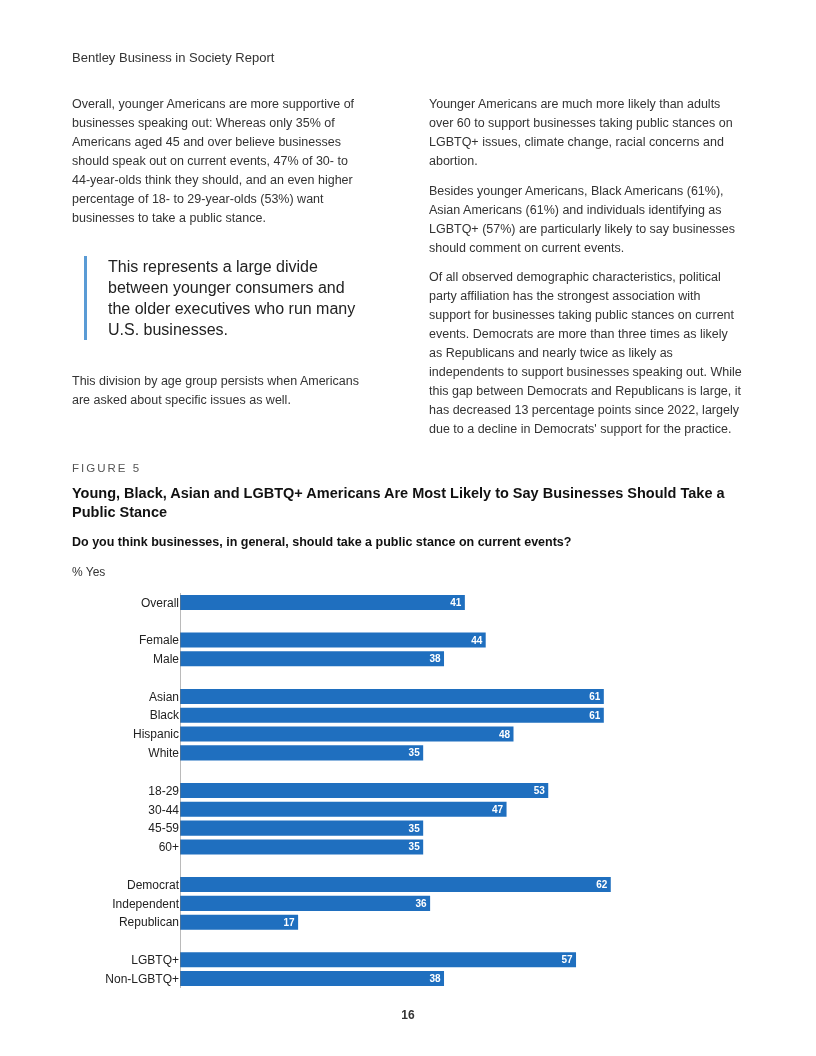 The image size is (816, 1056). What do you see at coordinates (216, 391) in the screenshot?
I see `text: This division by age group persists when Americans are asked about specific issues as well.` at bounding box center [216, 391].